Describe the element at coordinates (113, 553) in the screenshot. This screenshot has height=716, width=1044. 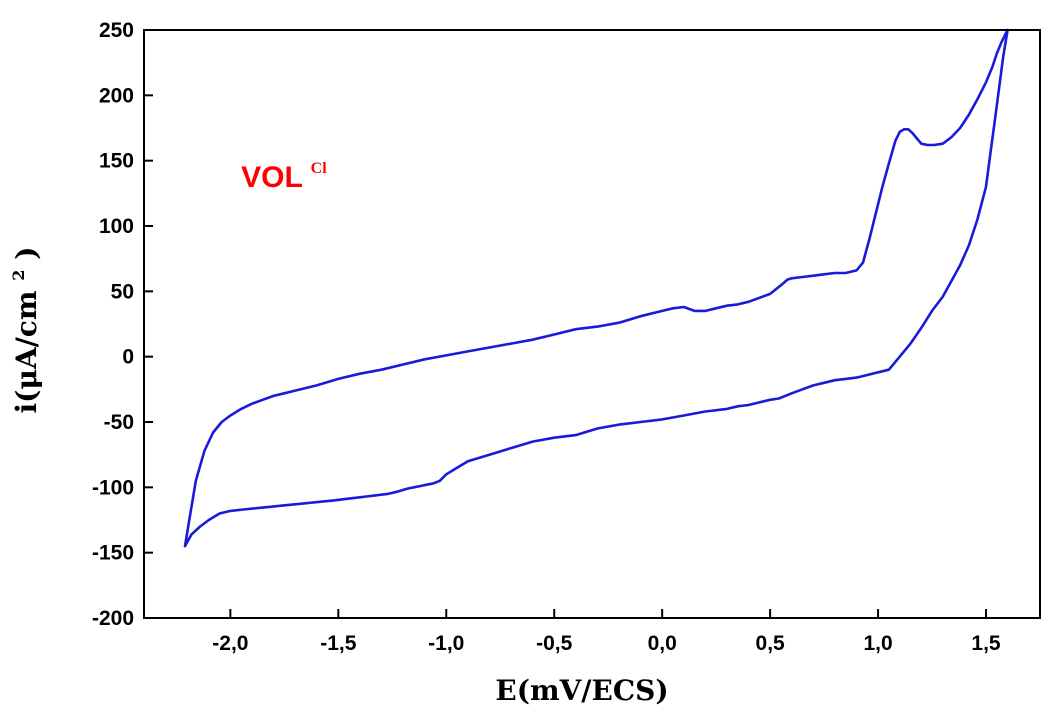
I see `y-tick-label: -150` at that location.